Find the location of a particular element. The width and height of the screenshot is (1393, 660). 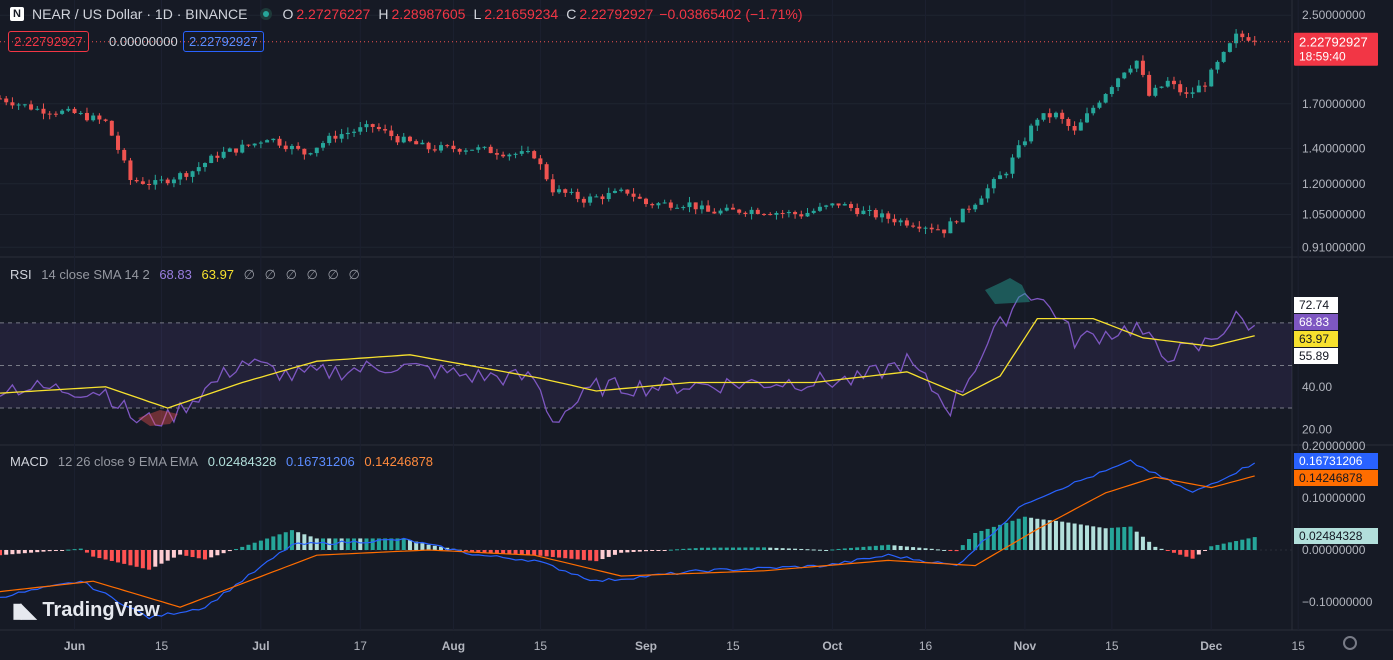

macd-line-value: 0.16731206 is located at coordinates (320, 461).